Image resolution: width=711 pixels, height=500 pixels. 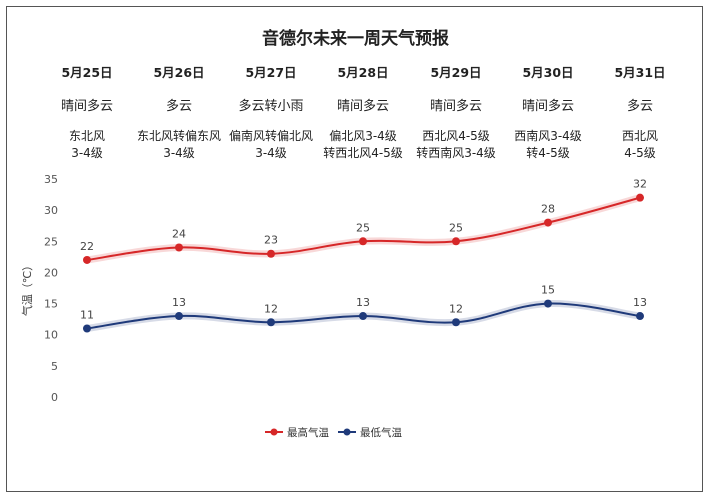 What do you see at coordinates (51, 210) in the screenshot?
I see `y-tick-label: 30` at bounding box center [51, 210].